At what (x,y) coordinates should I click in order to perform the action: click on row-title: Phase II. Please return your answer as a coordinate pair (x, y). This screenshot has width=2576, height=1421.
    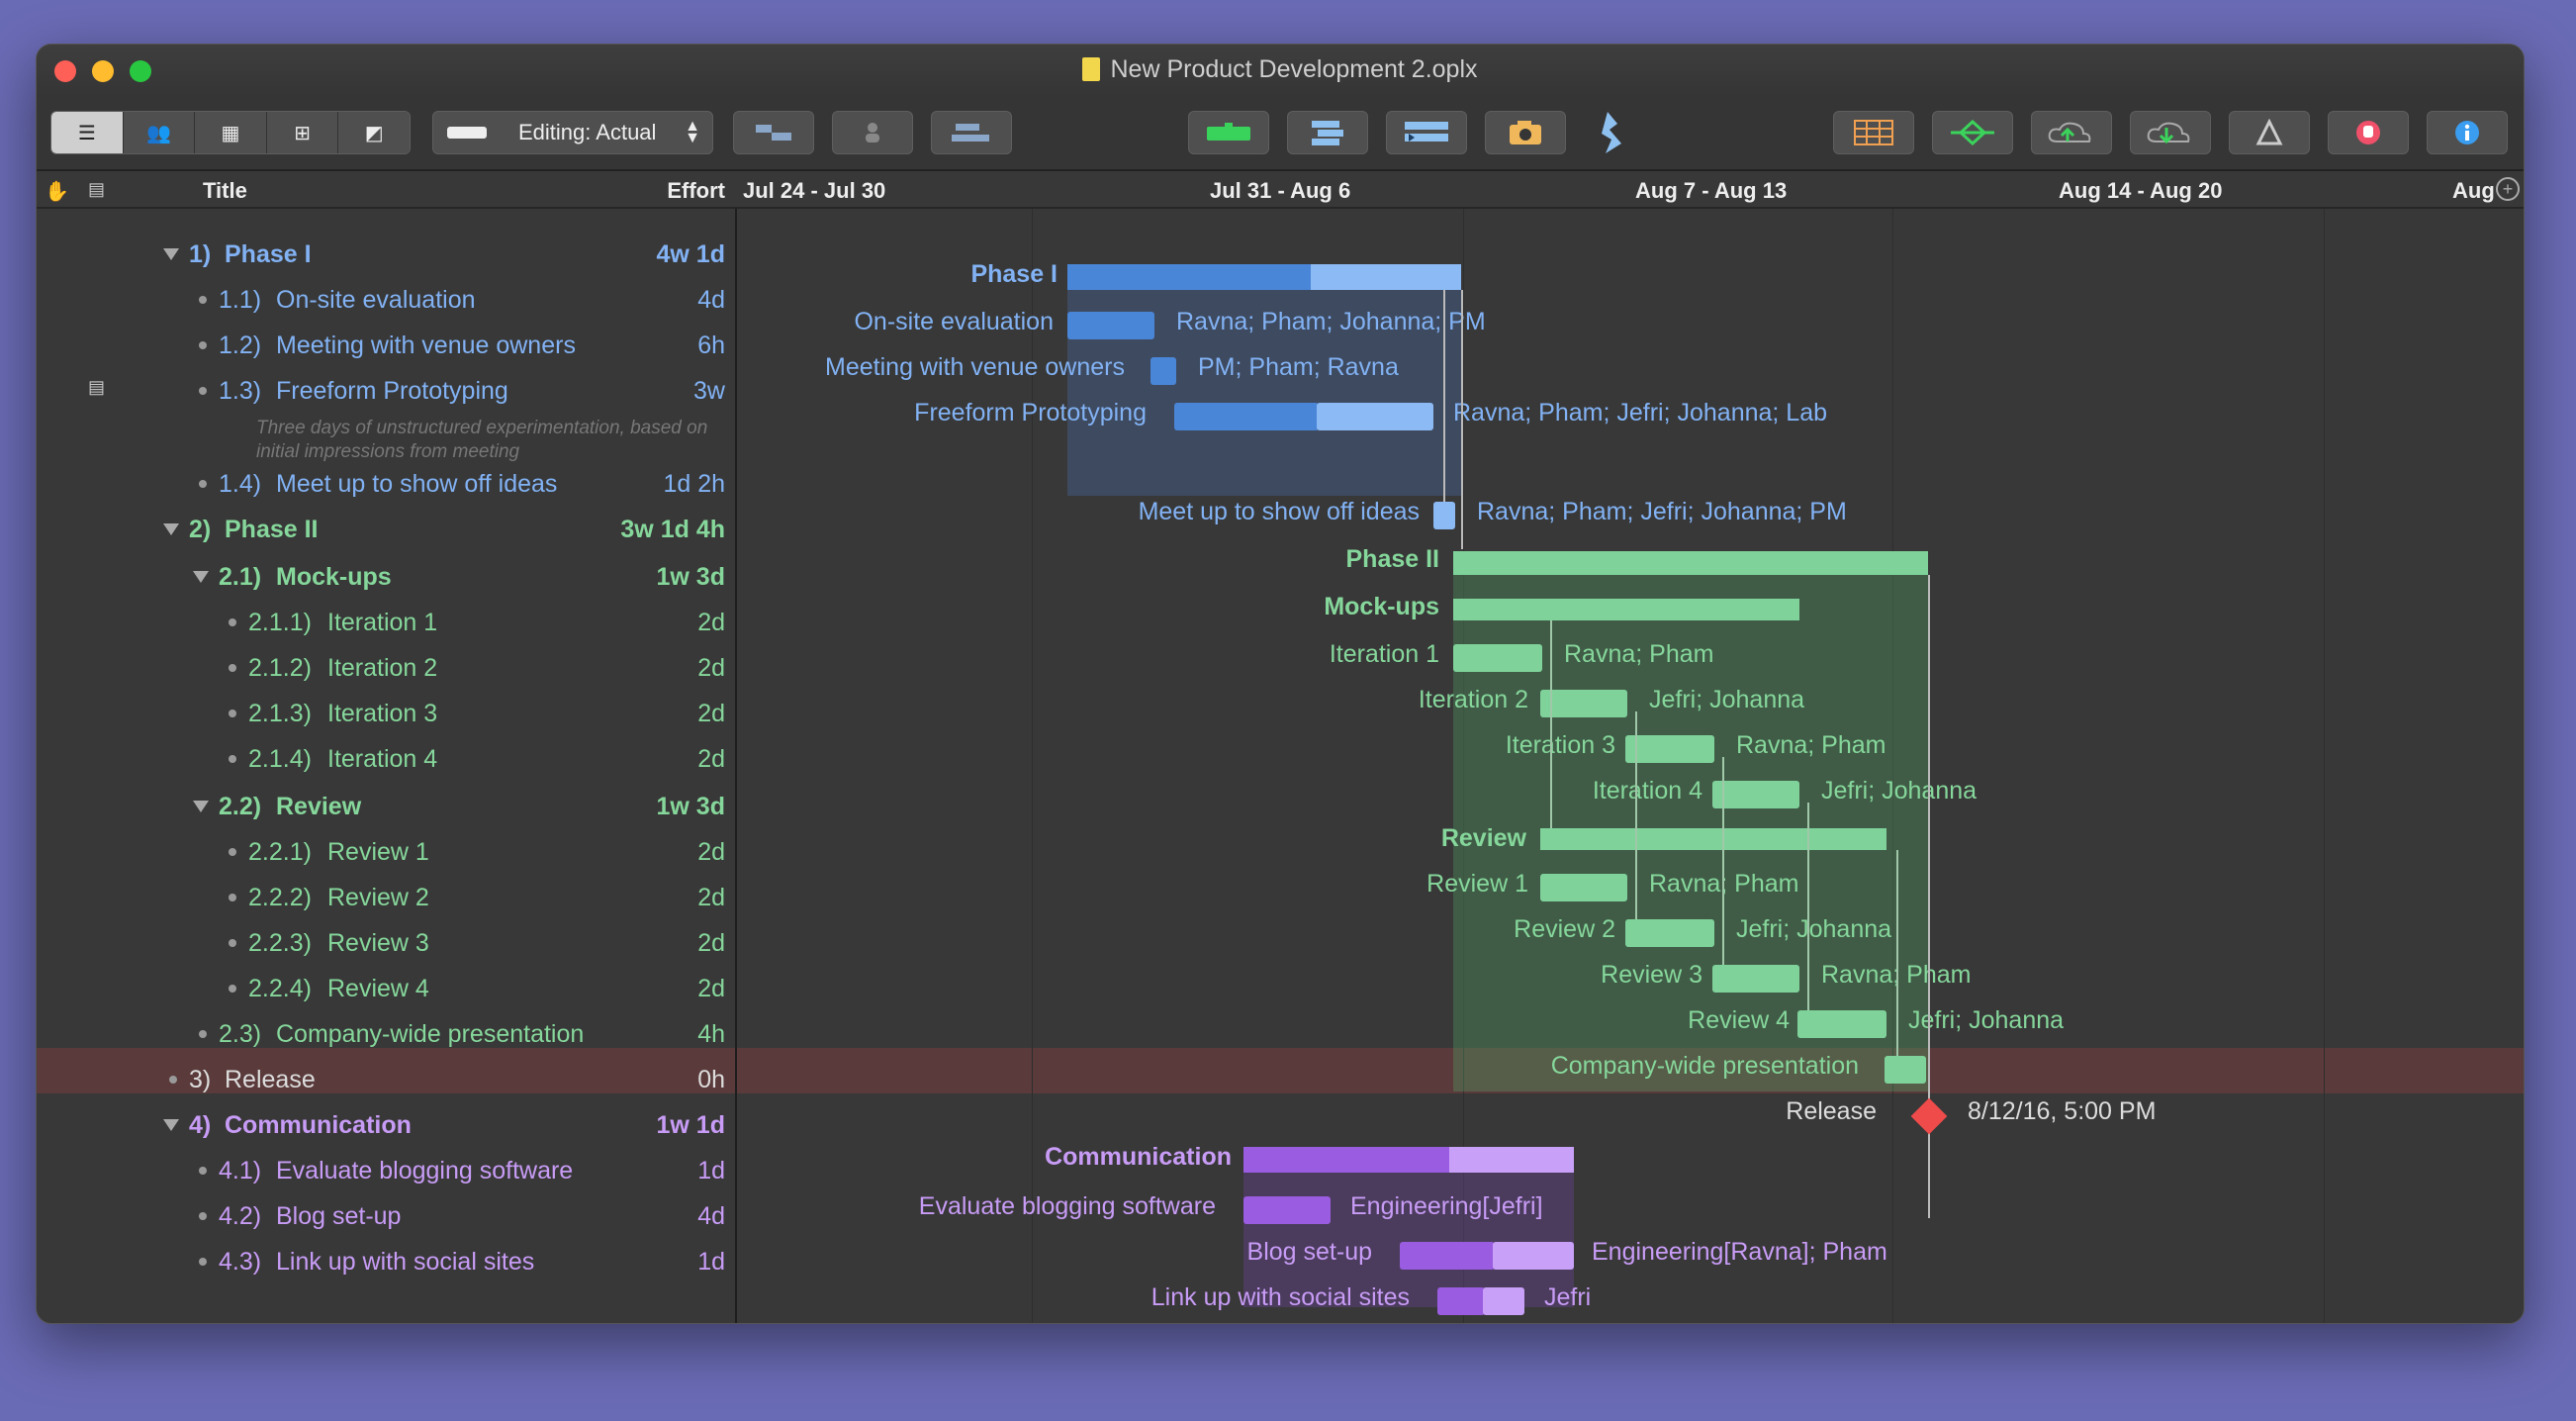
    Looking at the image, I should click on (272, 529).